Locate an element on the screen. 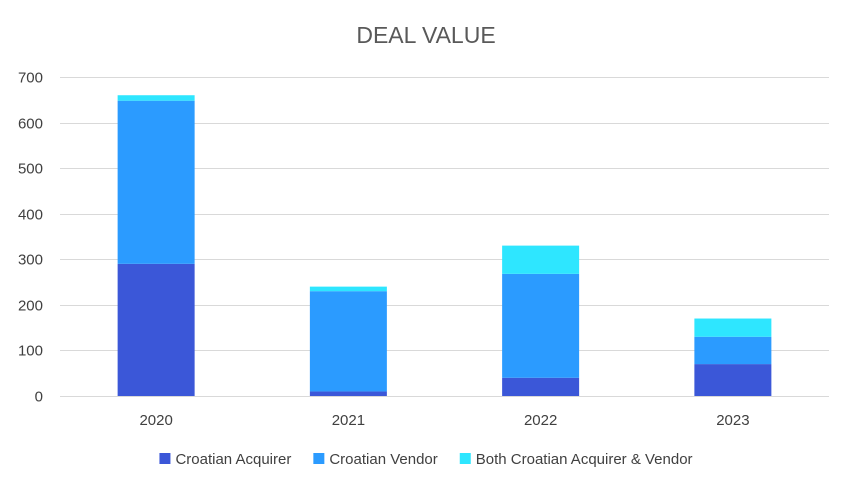 This screenshot has width=852, height=493. y-tick-label: 600 is located at coordinates (30, 124).